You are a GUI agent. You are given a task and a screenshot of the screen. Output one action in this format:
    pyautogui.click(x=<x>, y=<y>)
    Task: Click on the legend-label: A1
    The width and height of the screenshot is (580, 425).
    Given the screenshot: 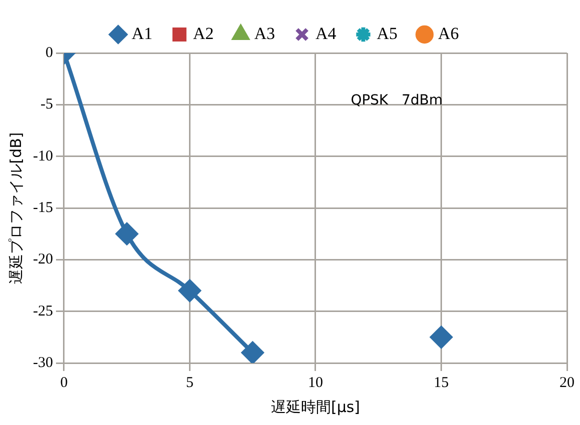 What is the action you would take?
    pyautogui.click(x=142, y=33)
    